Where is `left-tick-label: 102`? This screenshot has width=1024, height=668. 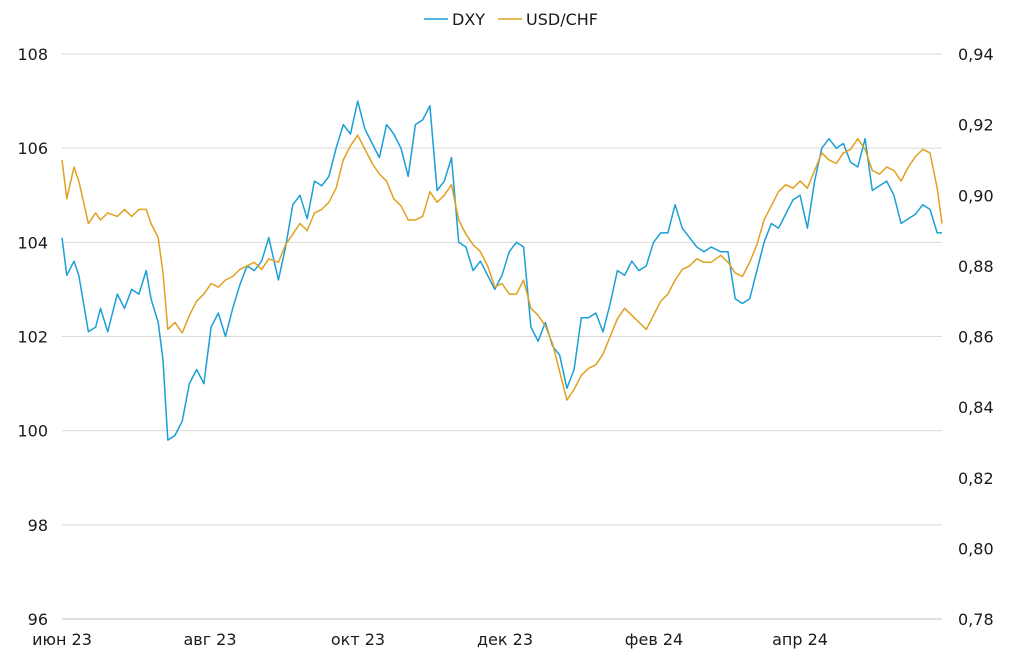
left-tick-label: 102 is located at coordinates (32, 337).